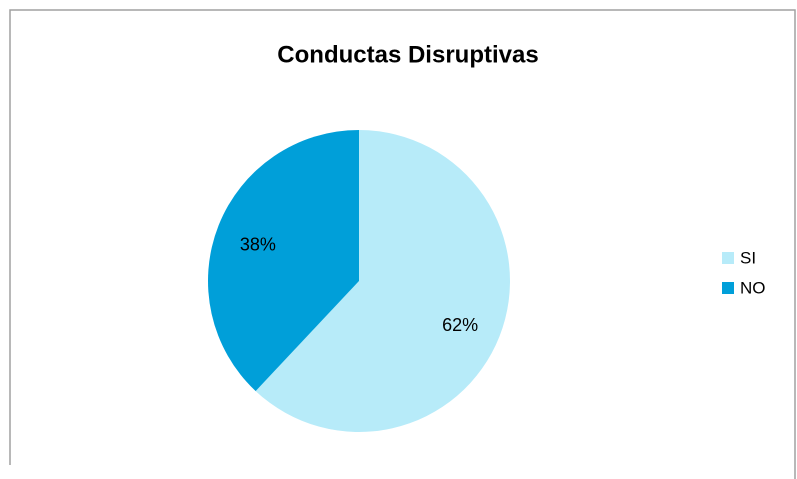 The width and height of the screenshot is (797, 479). What do you see at coordinates (748, 257) in the screenshot?
I see `legend-label: SI` at bounding box center [748, 257].